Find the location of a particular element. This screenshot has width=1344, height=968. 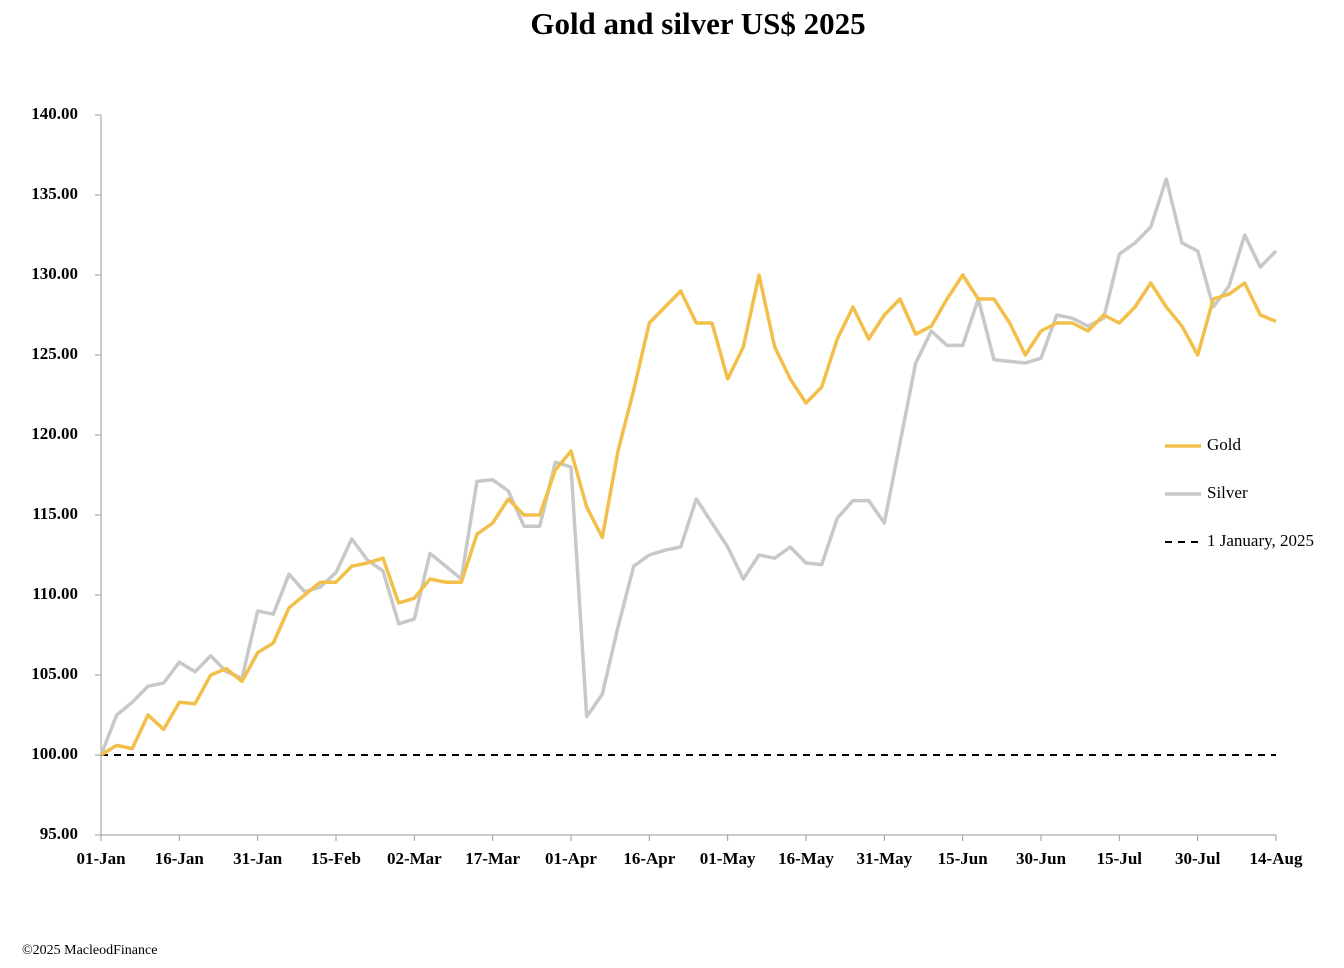

y-tick-label: 135.00 is located at coordinates (54, 193).